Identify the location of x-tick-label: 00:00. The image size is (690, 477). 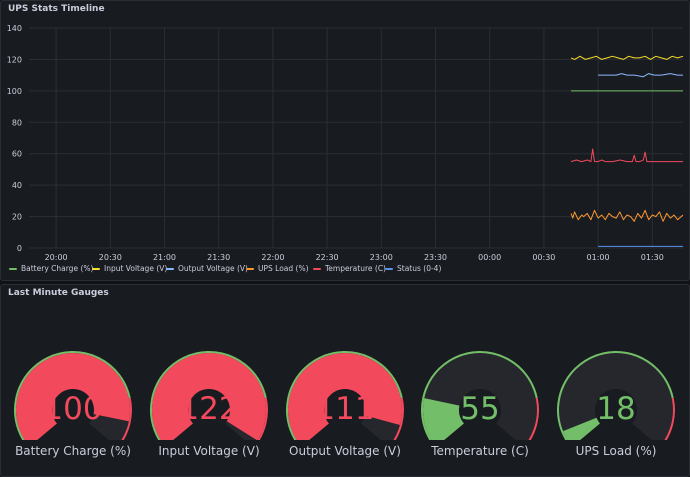
(489, 257).